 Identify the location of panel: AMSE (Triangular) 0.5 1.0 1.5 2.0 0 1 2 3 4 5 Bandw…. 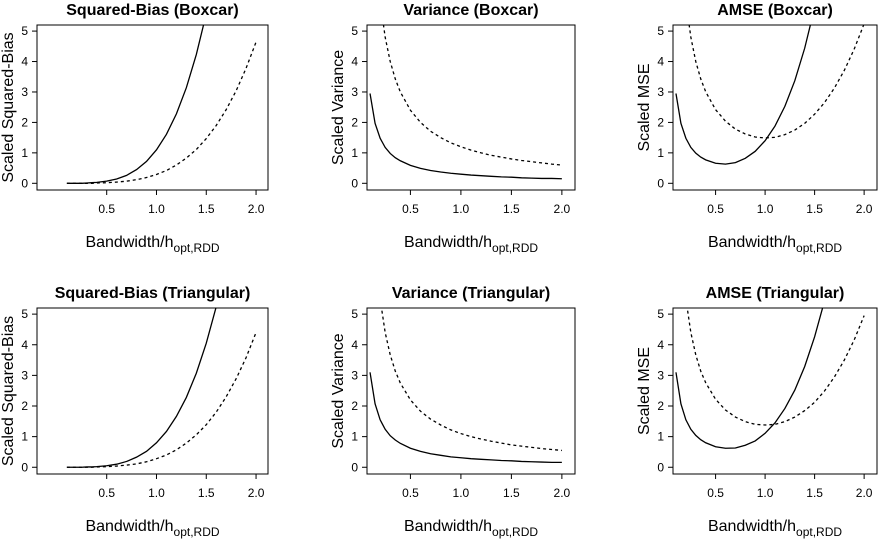
(757, 412).